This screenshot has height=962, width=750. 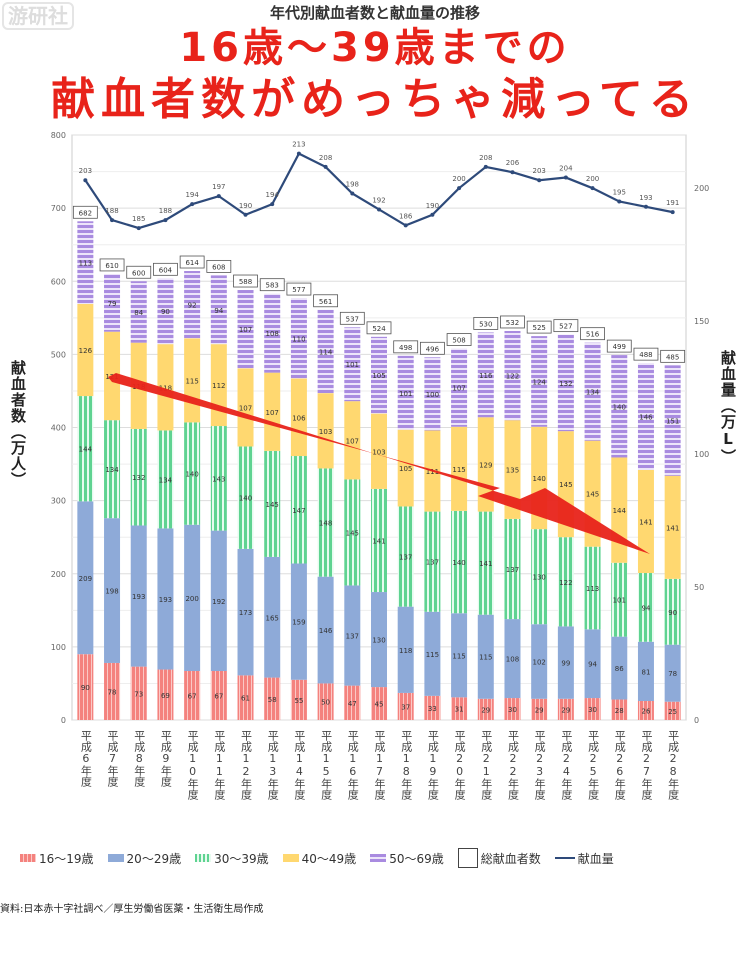 I want to click on segment-value-label: 137, so click(x=512, y=570).